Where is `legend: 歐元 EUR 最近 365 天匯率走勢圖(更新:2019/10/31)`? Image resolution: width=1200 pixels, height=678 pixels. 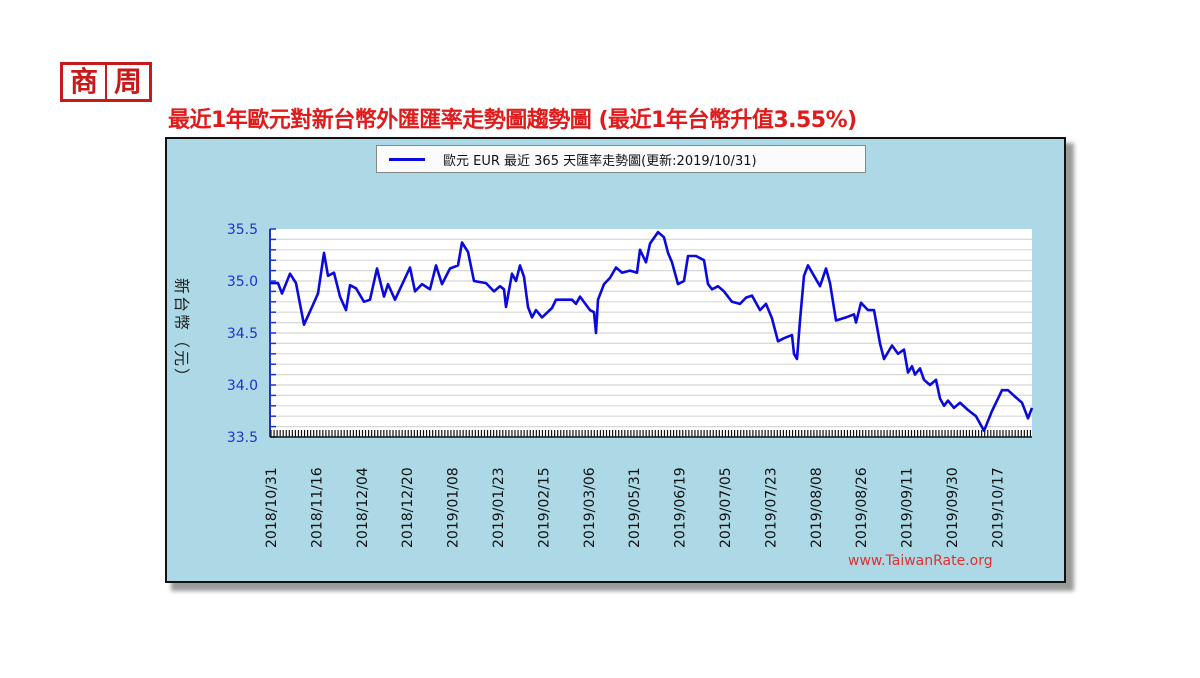 legend: 歐元 EUR 最近 365 天匯率走勢圖(更新:2019/10/31) is located at coordinates (621, 159).